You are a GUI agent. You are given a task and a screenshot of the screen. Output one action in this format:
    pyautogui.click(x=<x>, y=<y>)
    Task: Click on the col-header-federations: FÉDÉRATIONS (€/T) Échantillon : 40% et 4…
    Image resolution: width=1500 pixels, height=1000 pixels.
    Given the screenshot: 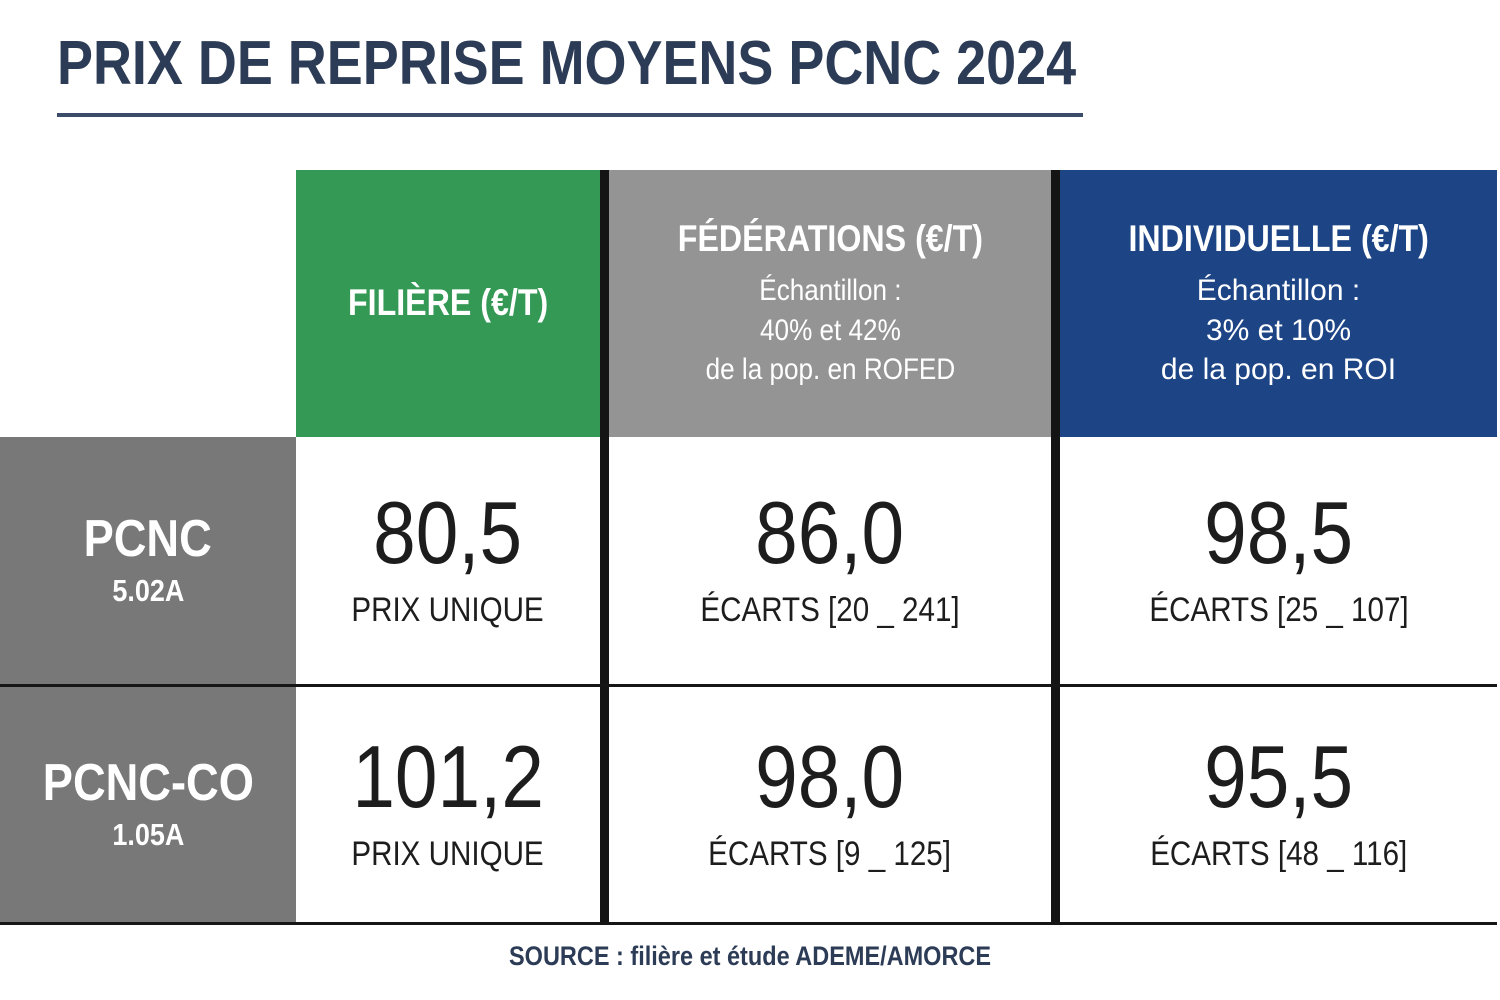 What is the action you would take?
    pyautogui.click(x=830, y=303)
    